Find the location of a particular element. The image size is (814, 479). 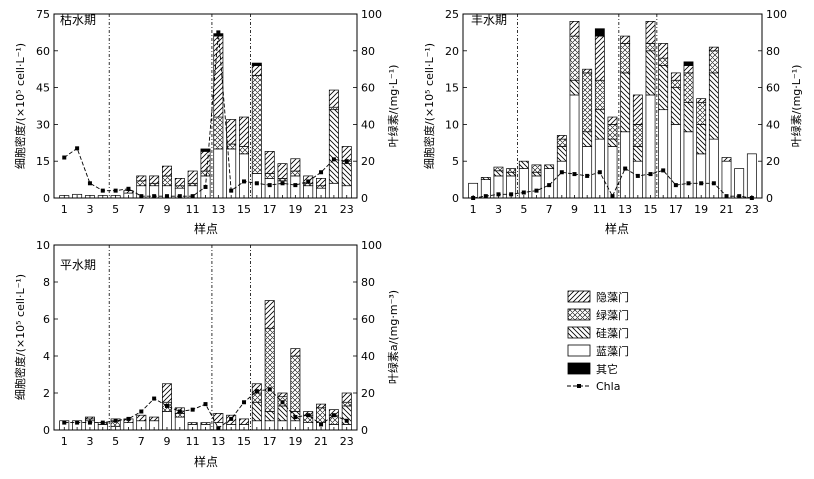

y-tick-label: 4 is located at coordinates (46, 356).